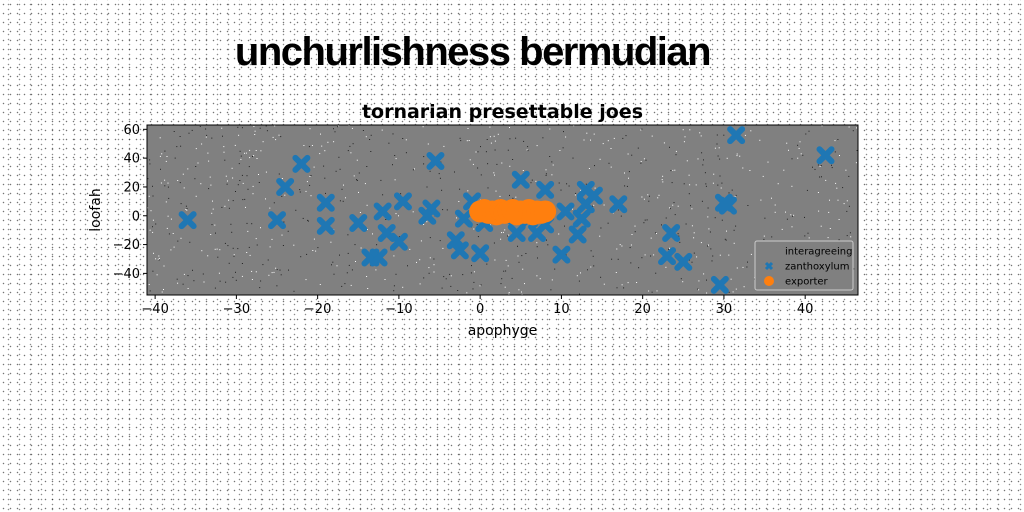 The height and width of the screenshot is (512, 1024). I want to click on chart-title: tornarian presettable joes, so click(502, 112).